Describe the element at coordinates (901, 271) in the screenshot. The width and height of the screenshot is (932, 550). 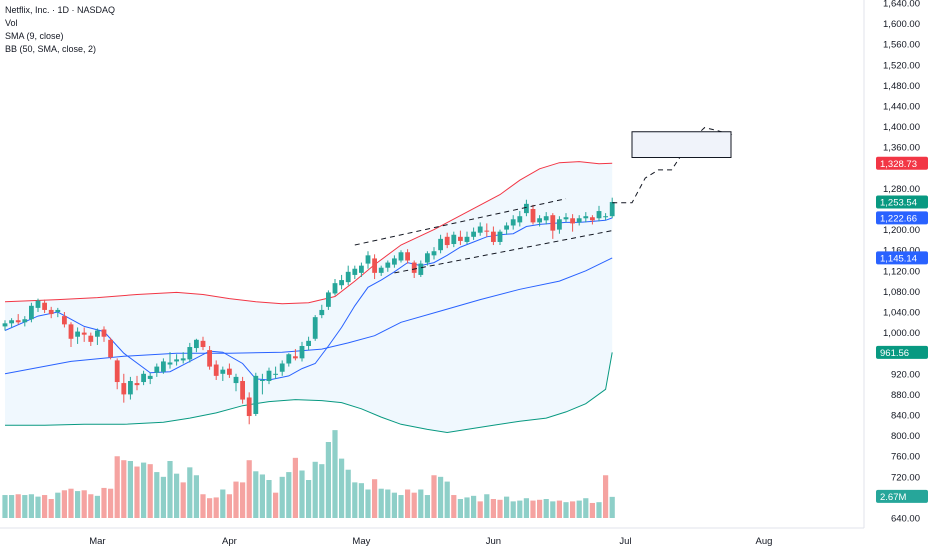
I see `price-tick-label: 1,120.00` at that location.